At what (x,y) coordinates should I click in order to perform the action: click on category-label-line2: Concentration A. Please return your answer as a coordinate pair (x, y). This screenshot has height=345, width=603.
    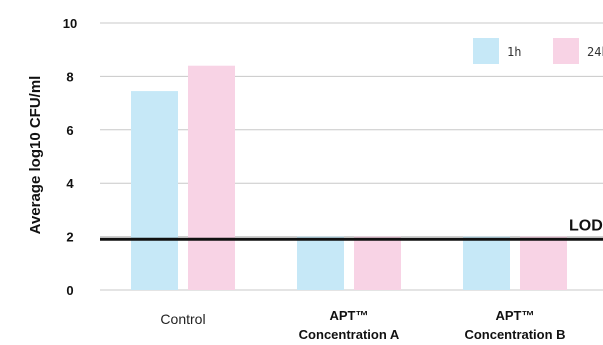
    Looking at the image, I should click on (349, 334).